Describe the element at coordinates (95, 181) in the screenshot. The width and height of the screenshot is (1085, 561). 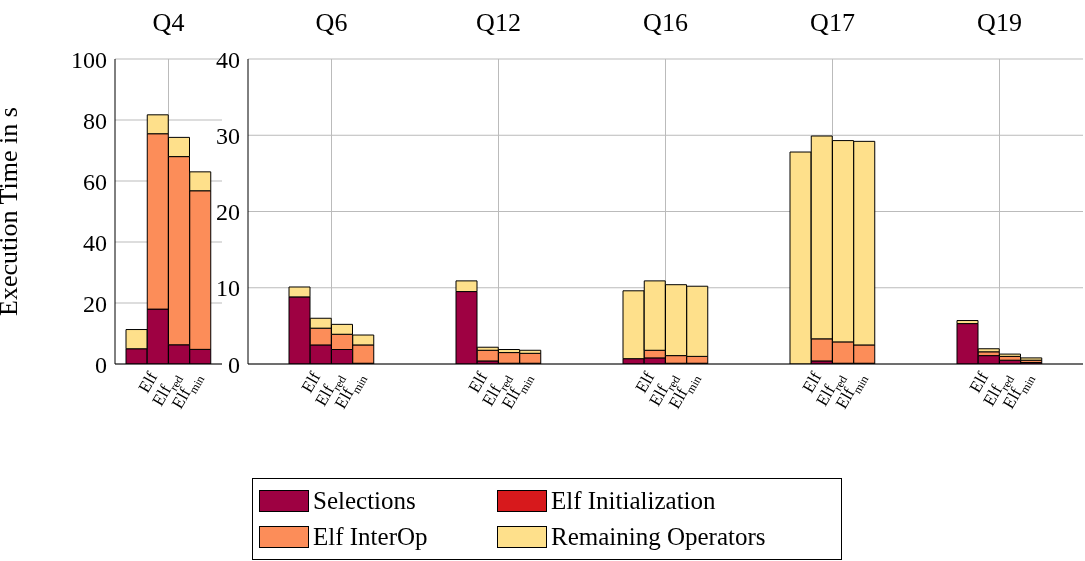
I see `y-tick-label: 60` at that location.